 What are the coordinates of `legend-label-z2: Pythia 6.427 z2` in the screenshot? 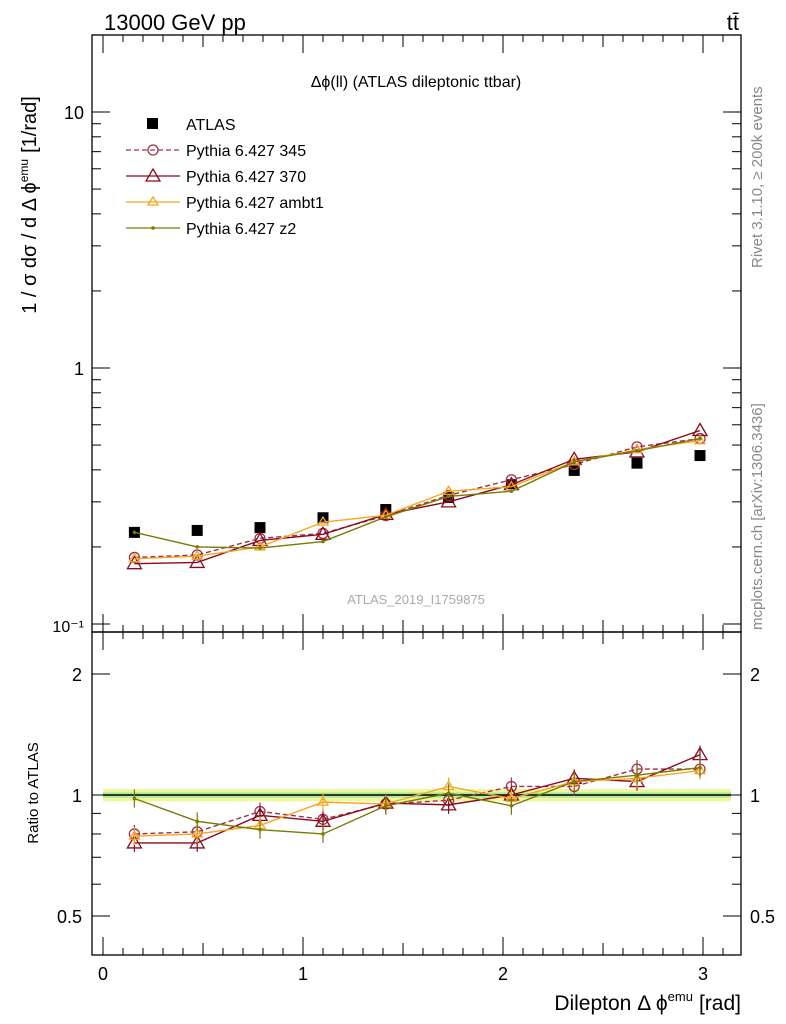 It's located at (241, 229).